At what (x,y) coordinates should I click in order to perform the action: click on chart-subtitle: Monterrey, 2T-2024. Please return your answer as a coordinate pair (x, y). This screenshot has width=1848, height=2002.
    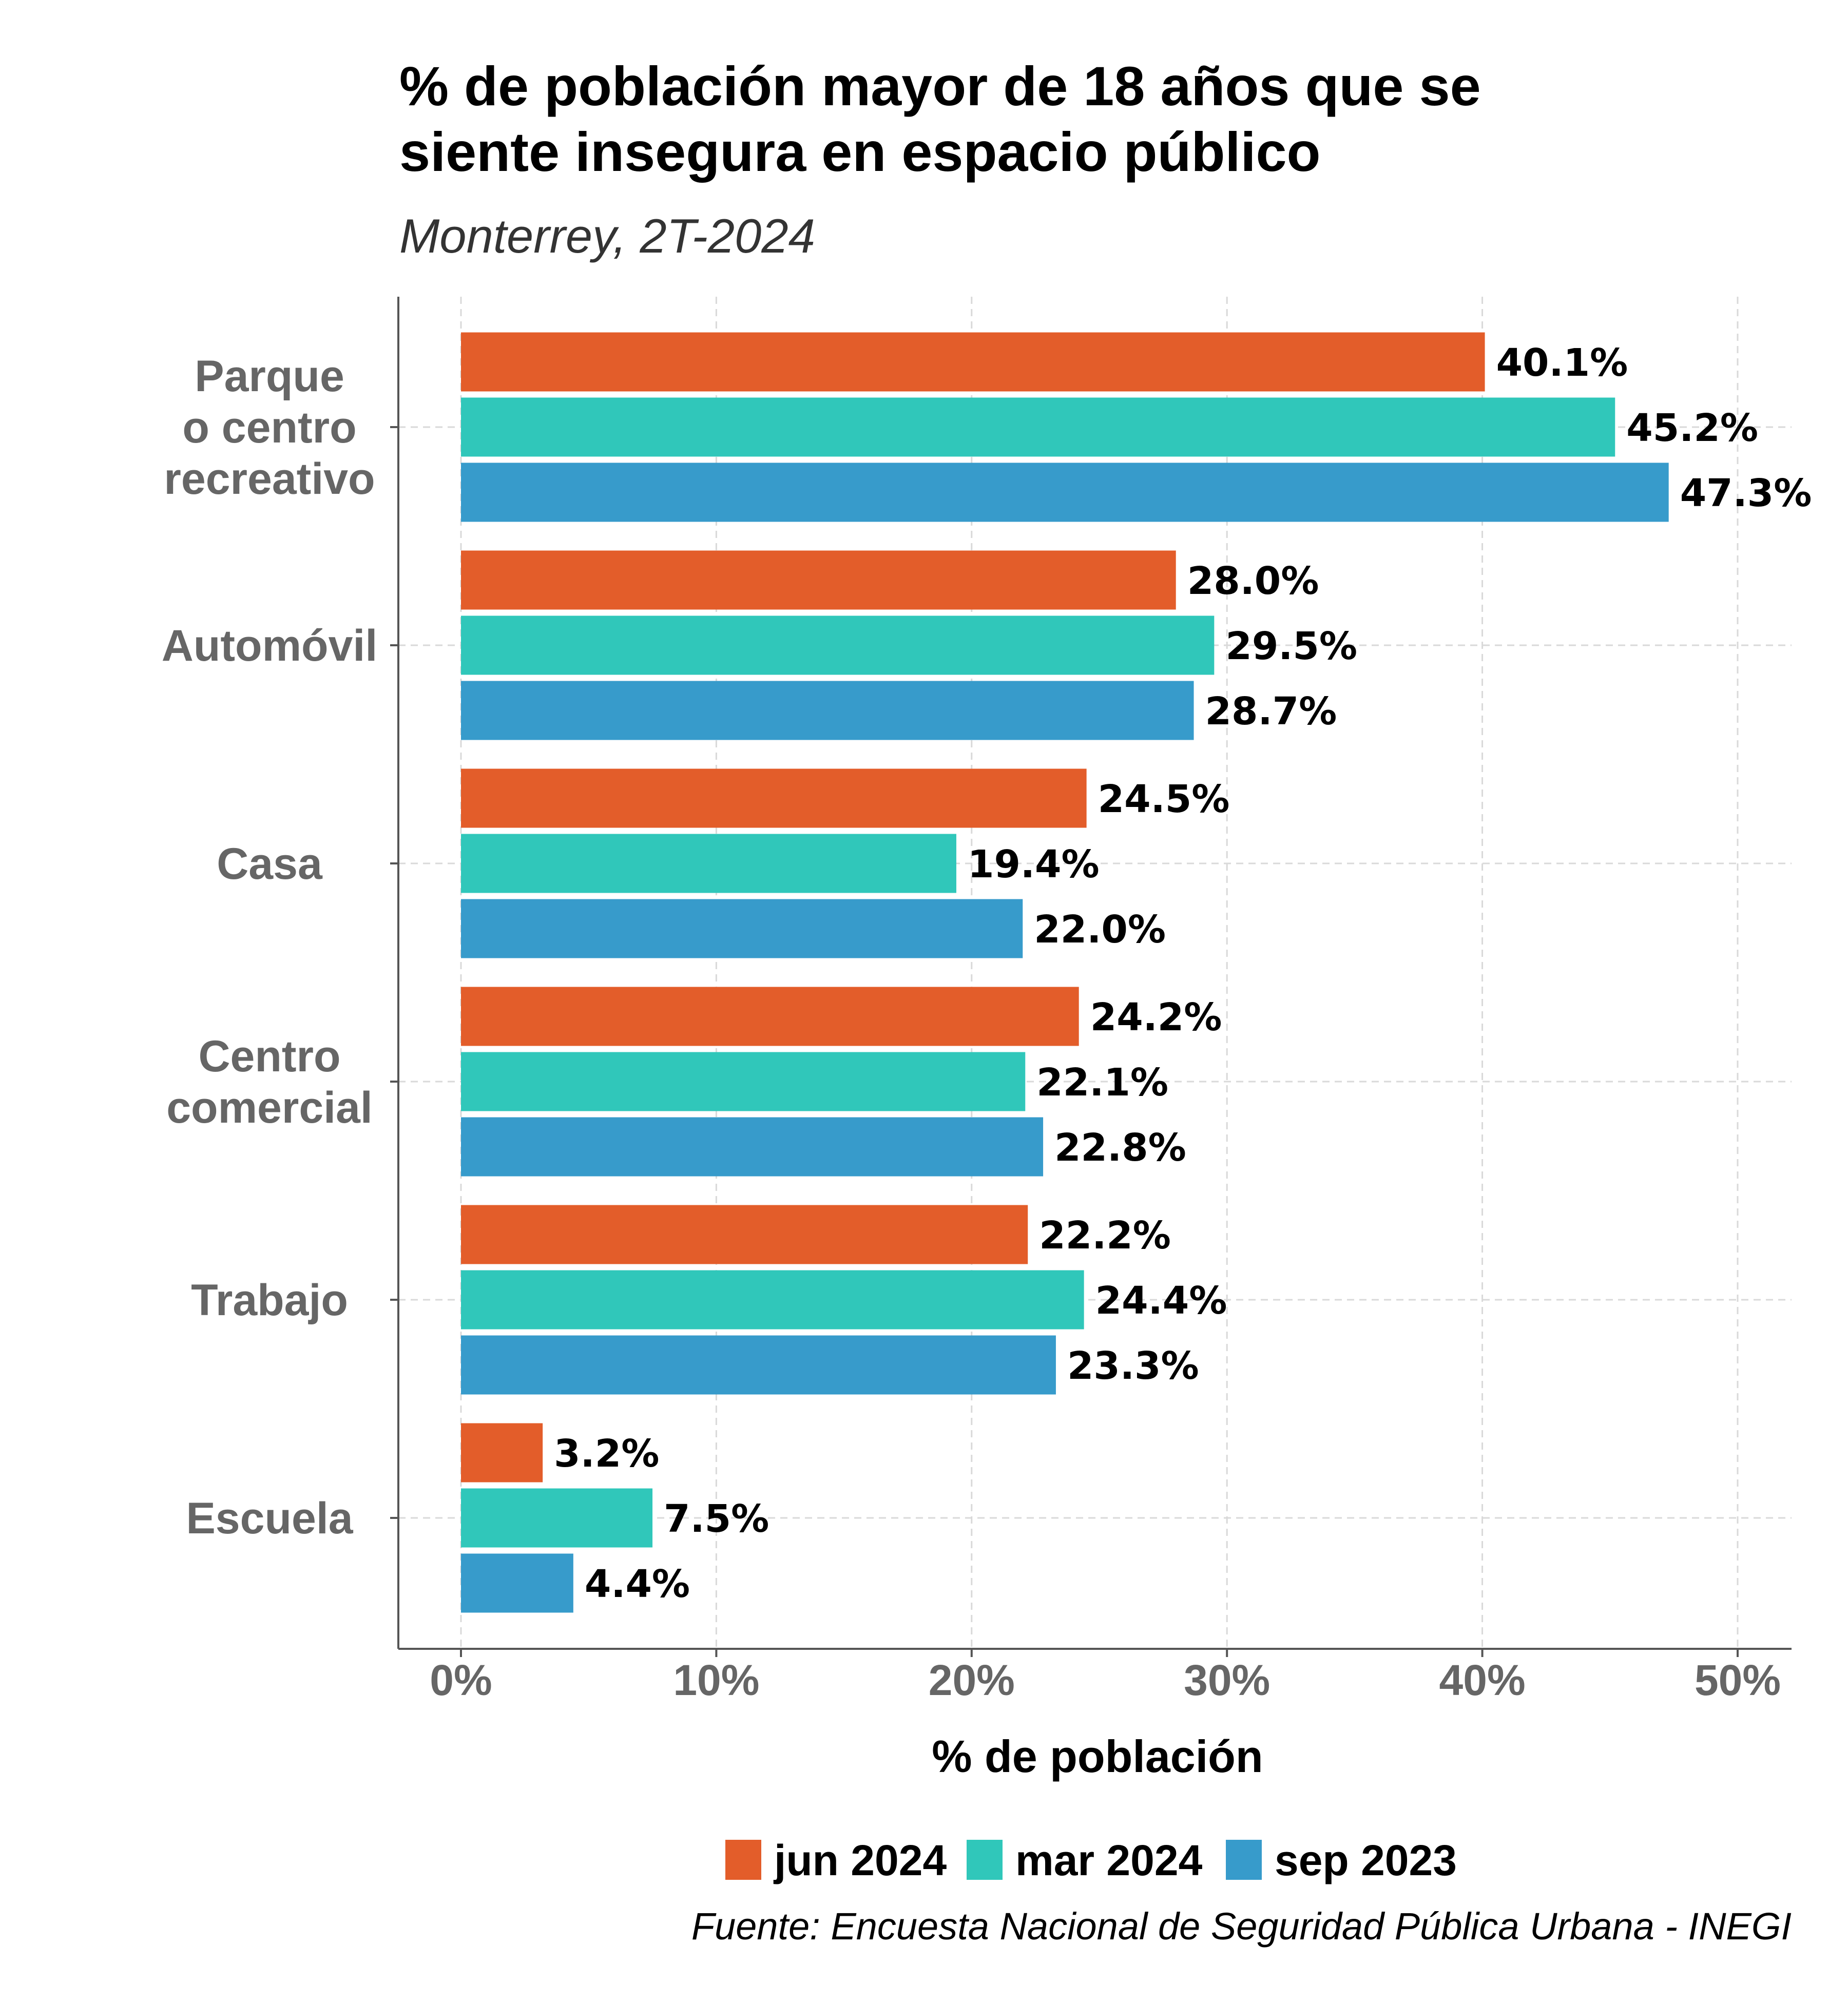
    Looking at the image, I should click on (607, 236).